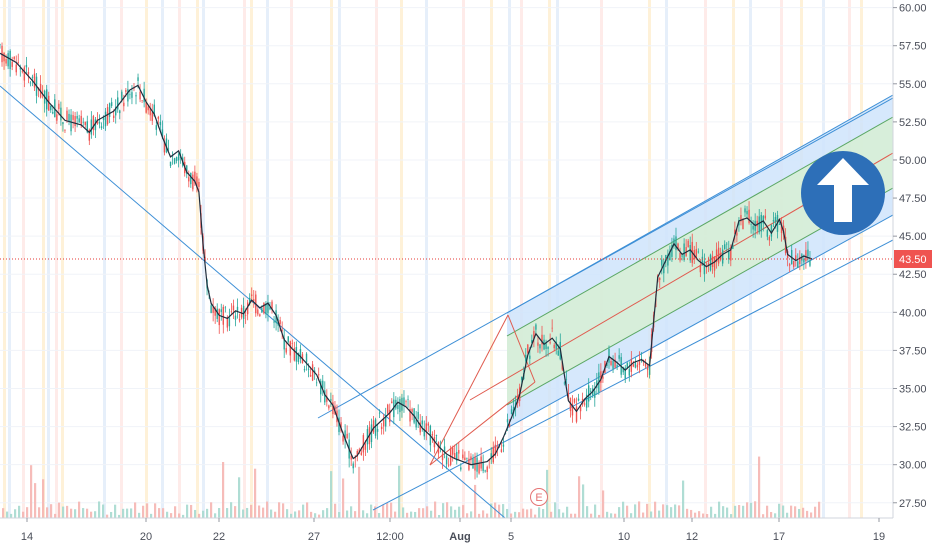 This screenshot has height=555, width=932. What do you see at coordinates (913, 428) in the screenshot?
I see `y-tick-label: 32.50` at bounding box center [913, 428].